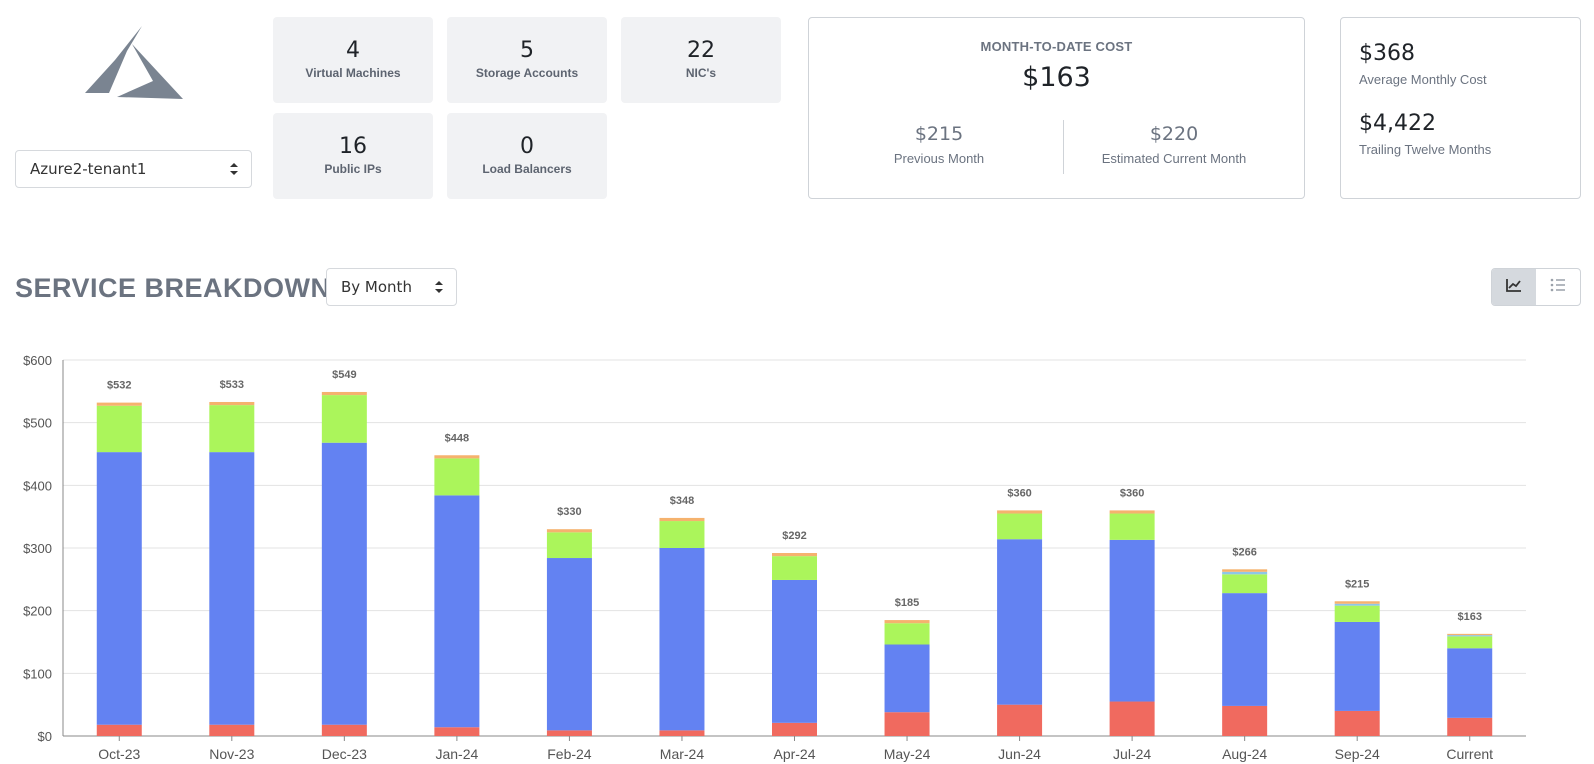 This screenshot has width=1594, height=764. I want to click on stat-label: Load Balancers, so click(527, 169).